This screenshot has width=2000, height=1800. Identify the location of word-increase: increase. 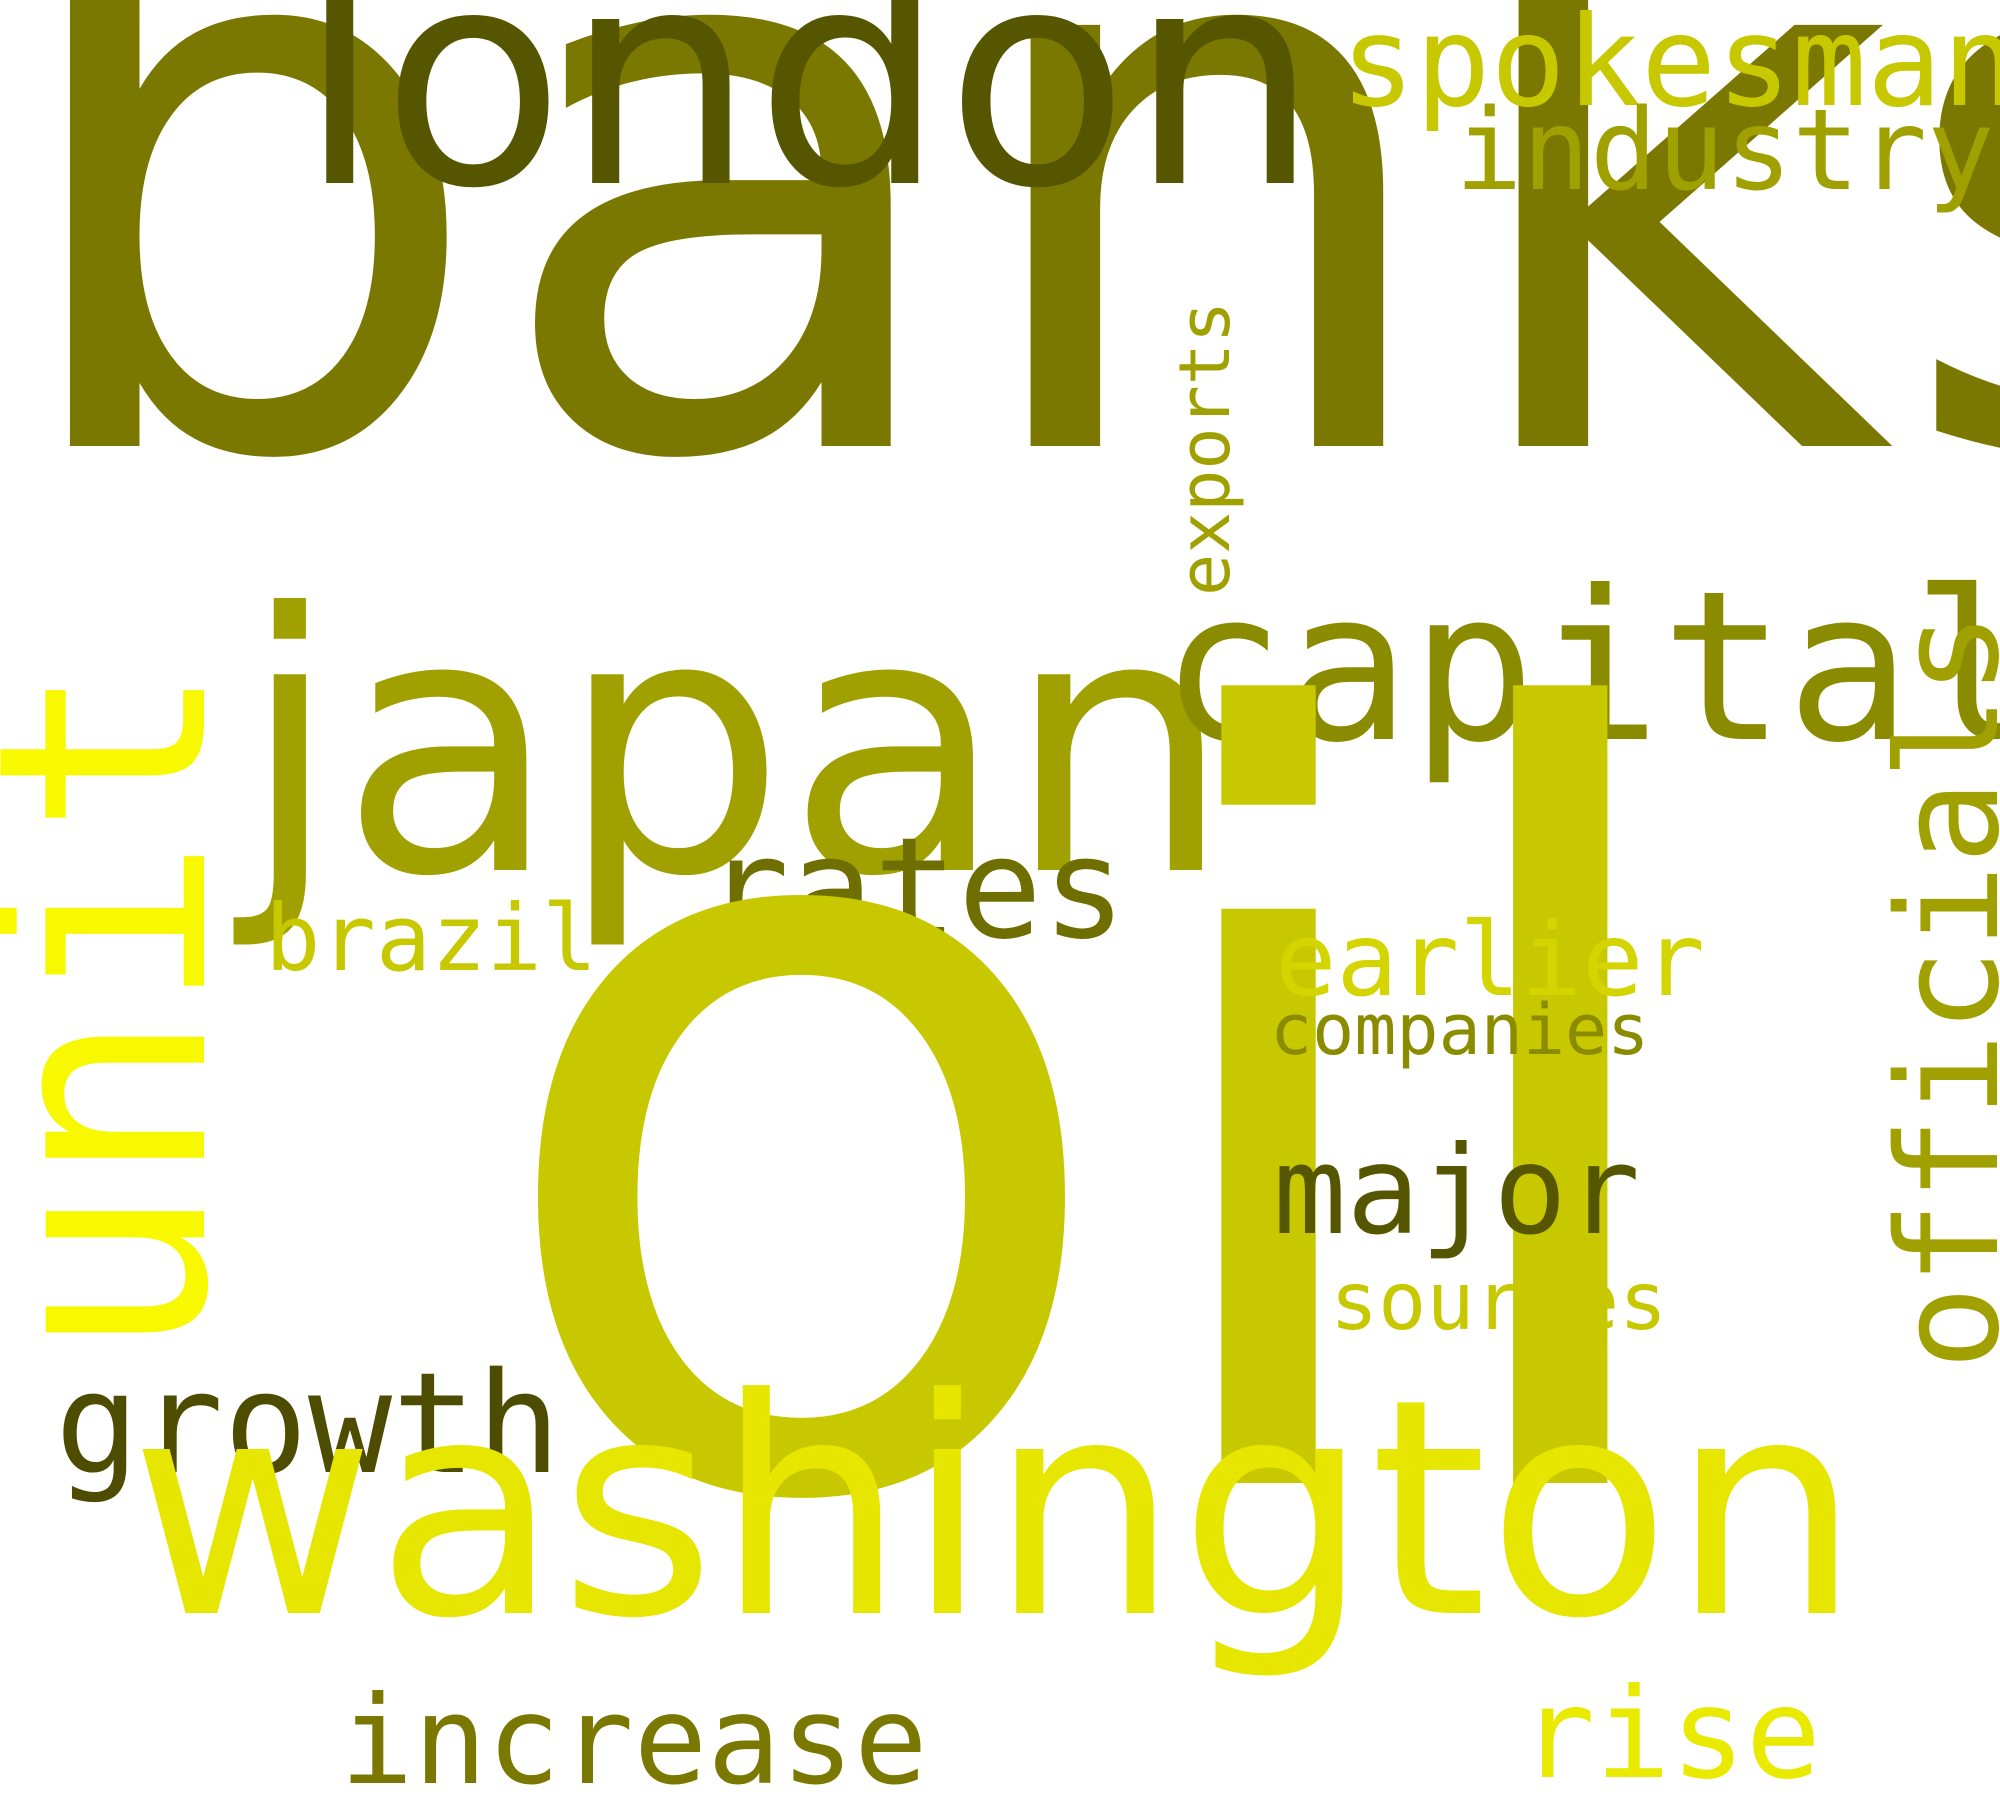
(634, 1735).